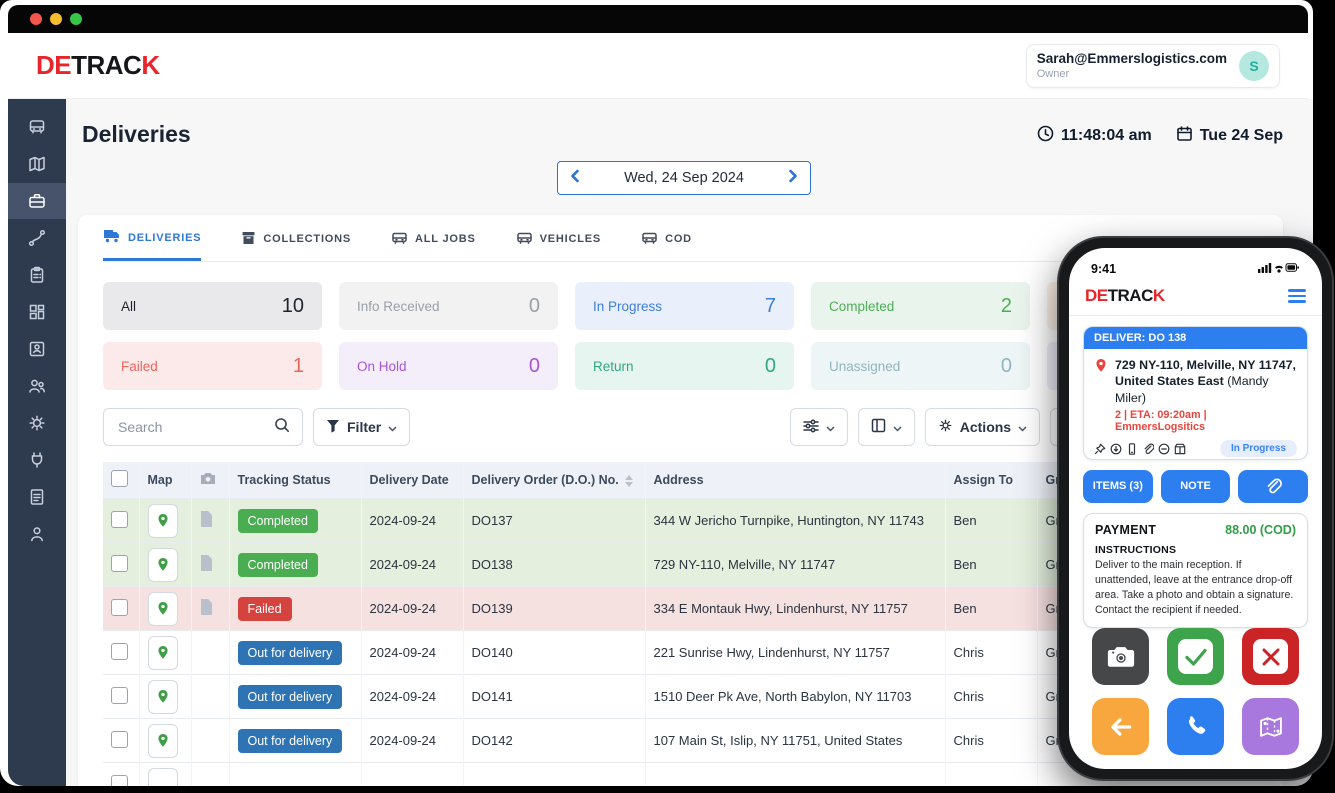  Describe the element at coordinates (37, 164) in the screenshot. I see `sidebar-item-map` at that location.